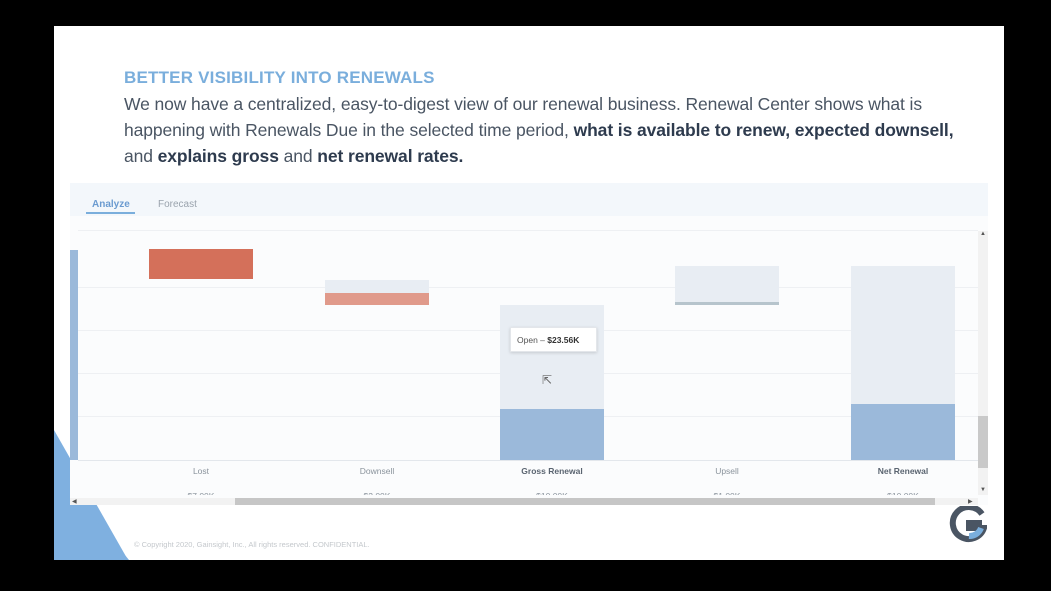 This screenshot has height=591, width=1051. What do you see at coordinates (552, 471) in the screenshot?
I see `x-label-gross-renewal: Gross Renewal` at bounding box center [552, 471].